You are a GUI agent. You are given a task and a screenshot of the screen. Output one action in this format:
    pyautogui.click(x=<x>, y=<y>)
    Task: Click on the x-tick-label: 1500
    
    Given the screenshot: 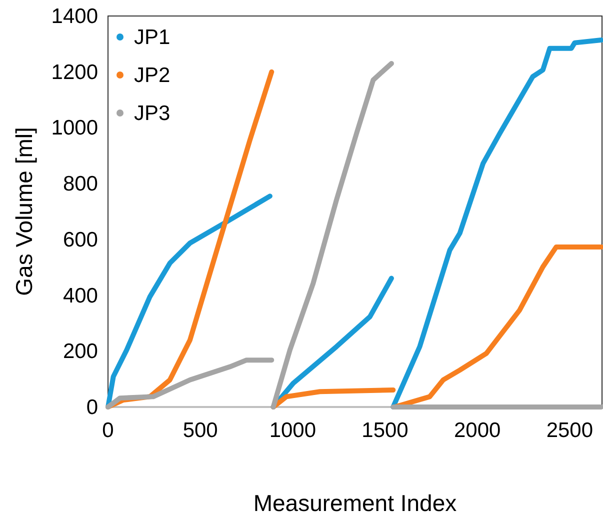 What is the action you would take?
    pyautogui.click(x=385, y=430)
    